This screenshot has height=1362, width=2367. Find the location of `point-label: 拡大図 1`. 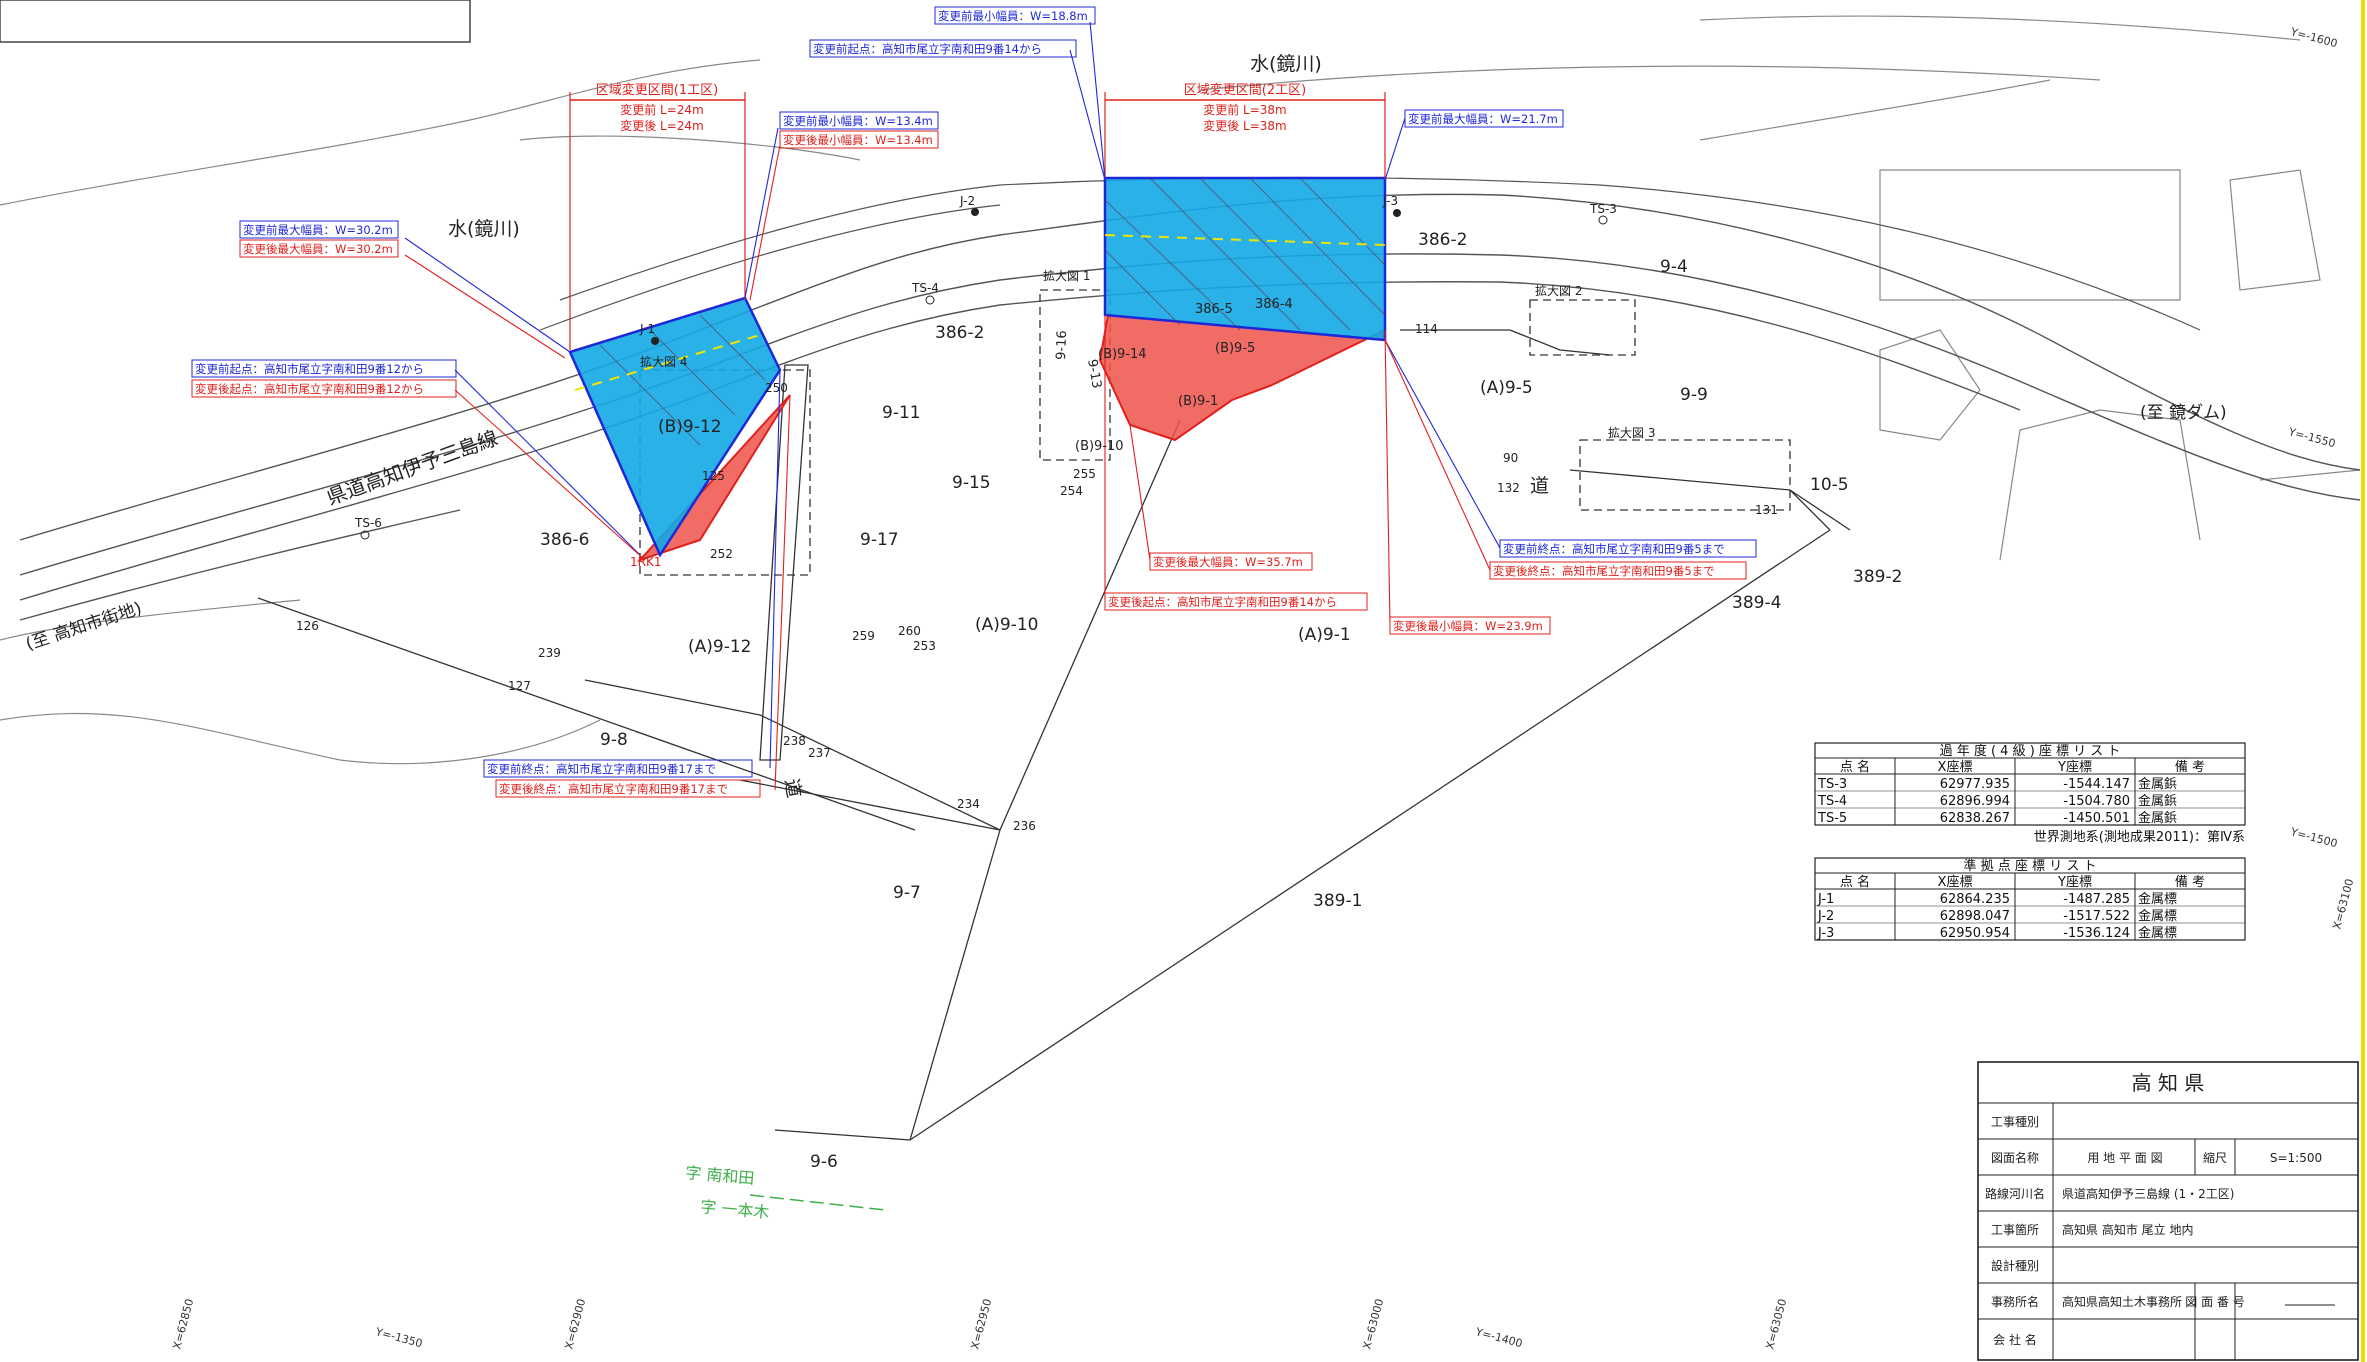

point-label: 拡大図 1 is located at coordinates (1066, 276).